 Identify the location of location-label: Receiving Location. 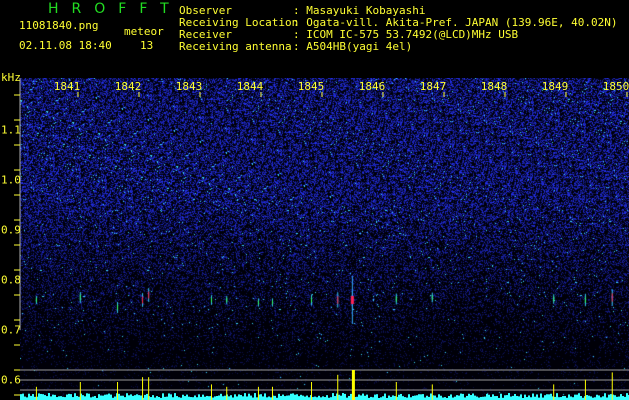
(239, 22).